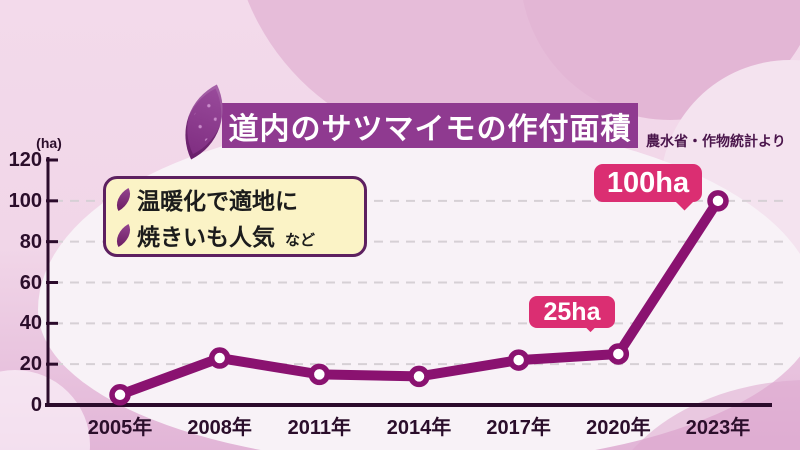 The width and height of the screenshot is (800, 450). I want to click on title-banner: 道内のサツマイモの作付面積, so click(430, 125).